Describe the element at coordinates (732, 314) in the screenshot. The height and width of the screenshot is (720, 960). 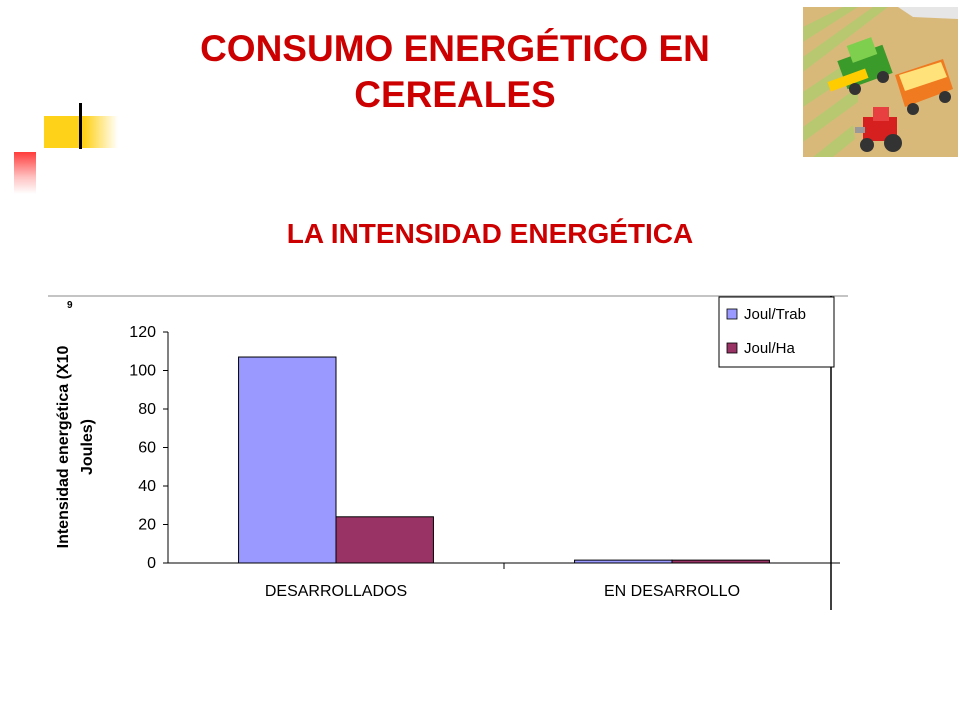
I see `legend-swatch-series1` at that location.